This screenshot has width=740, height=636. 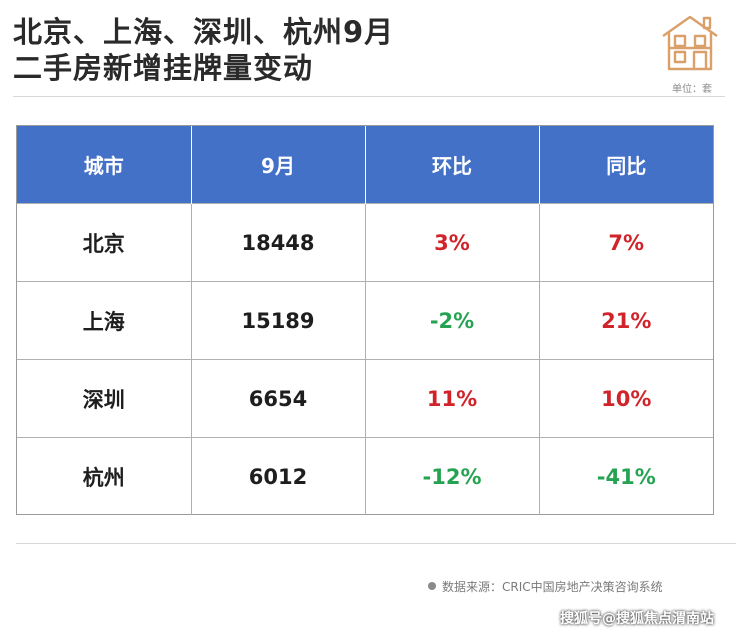 What do you see at coordinates (104, 320) in the screenshot?
I see `city-cell: 上海` at bounding box center [104, 320].